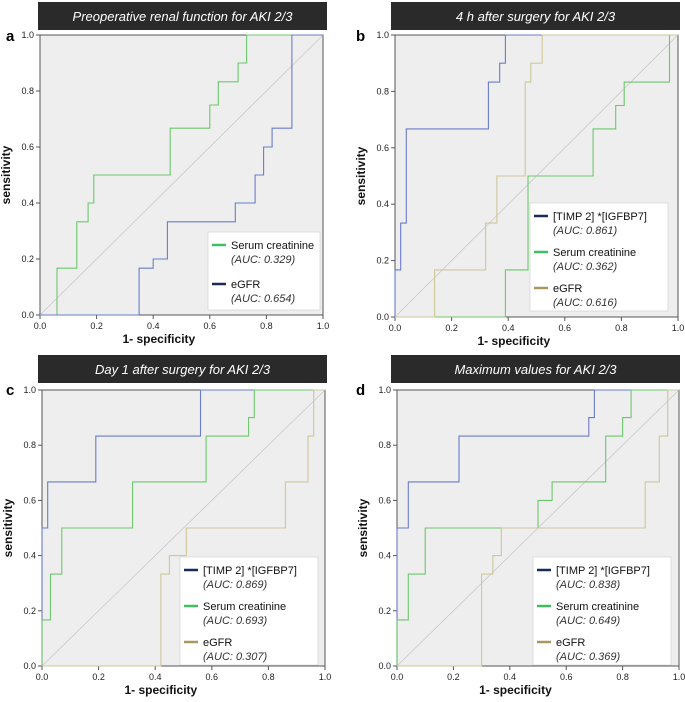 The image size is (685, 702). Describe the element at coordinates (535, 369) in the screenshot. I see `panel-d-title: Maximum values for AKI 2/3` at that location.